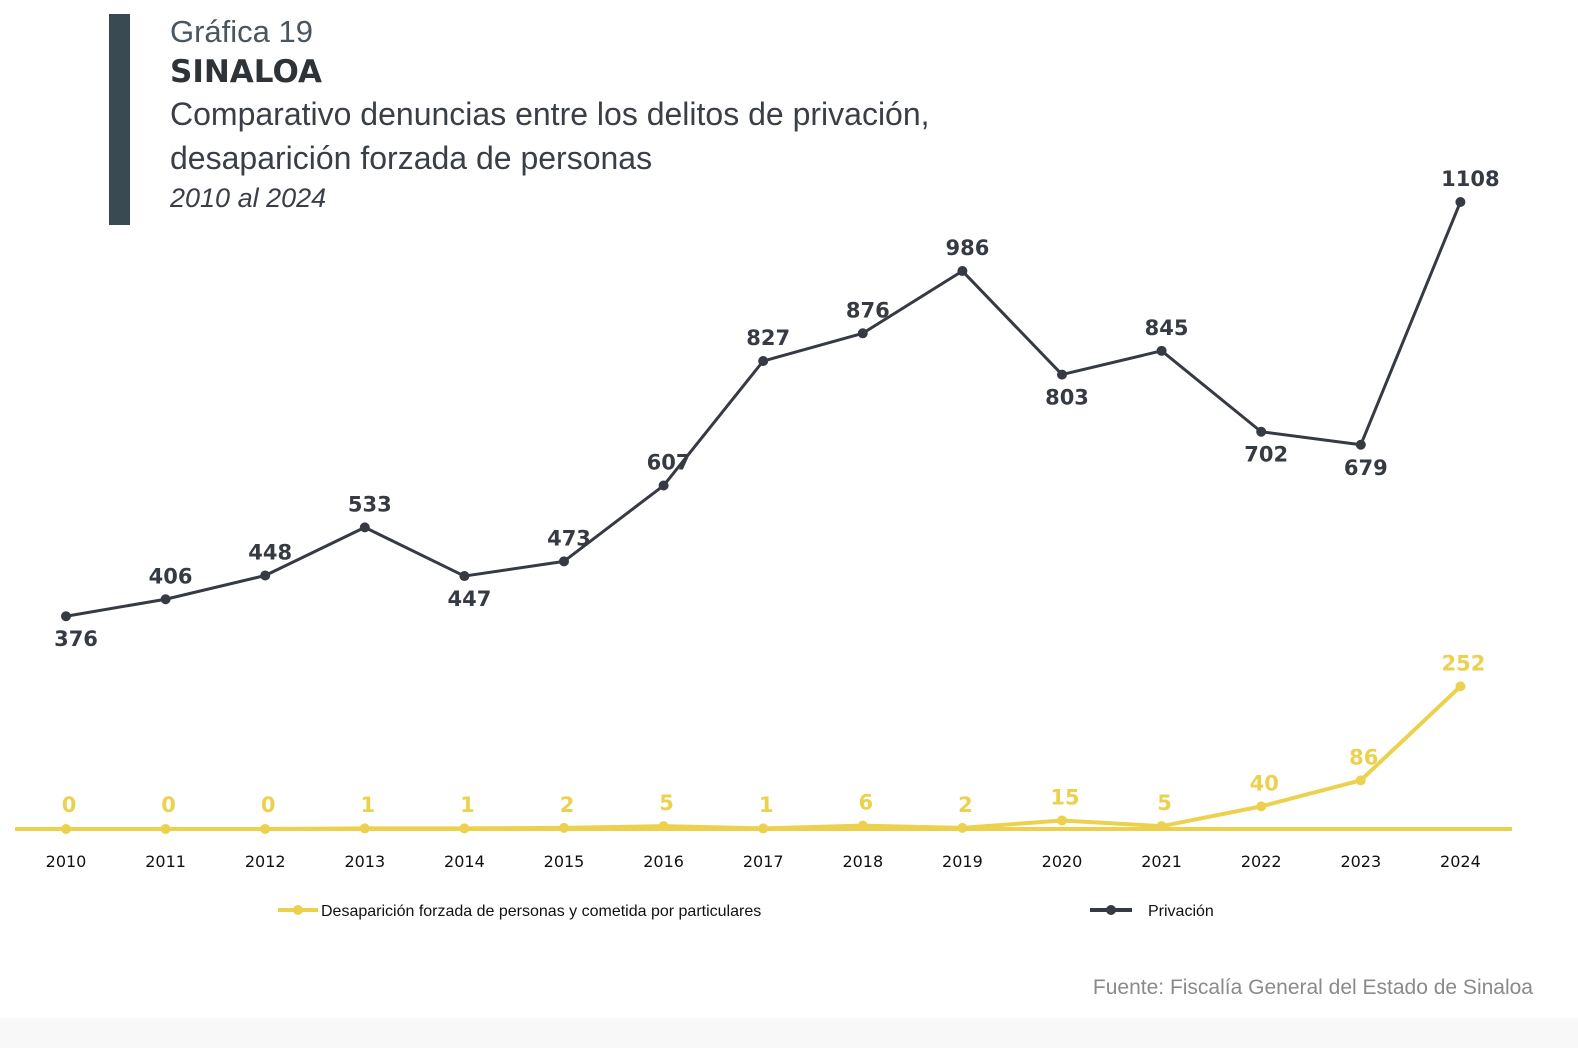  What do you see at coordinates (171, 576) in the screenshot?
I see `data-label: 406` at bounding box center [171, 576].